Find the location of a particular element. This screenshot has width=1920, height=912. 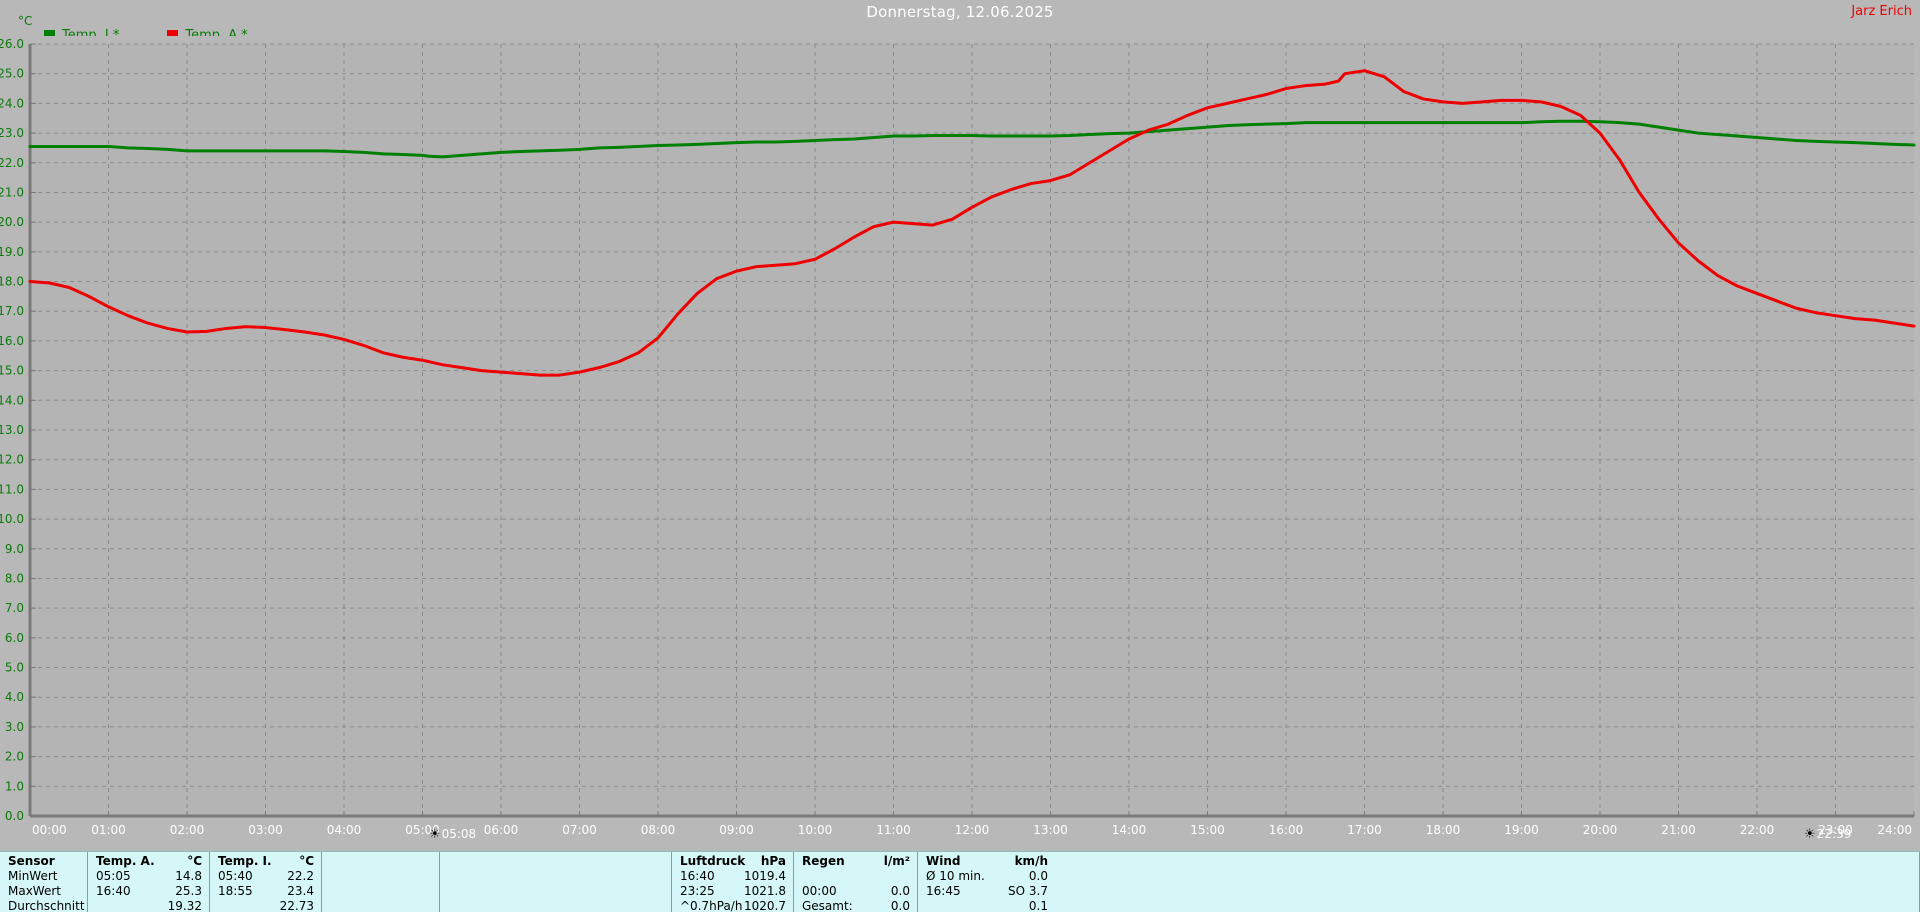

y-tick-label: 9.0 is located at coordinates (14, 549).